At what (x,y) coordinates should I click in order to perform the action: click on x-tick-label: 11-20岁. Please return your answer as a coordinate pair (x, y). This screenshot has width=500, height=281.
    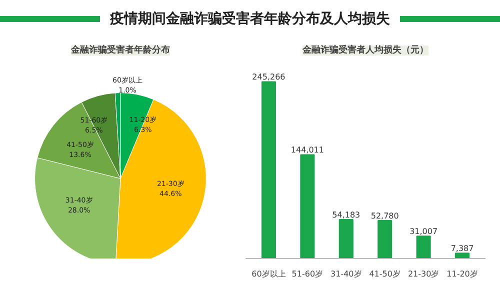
    Looking at the image, I should click on (462, 274).